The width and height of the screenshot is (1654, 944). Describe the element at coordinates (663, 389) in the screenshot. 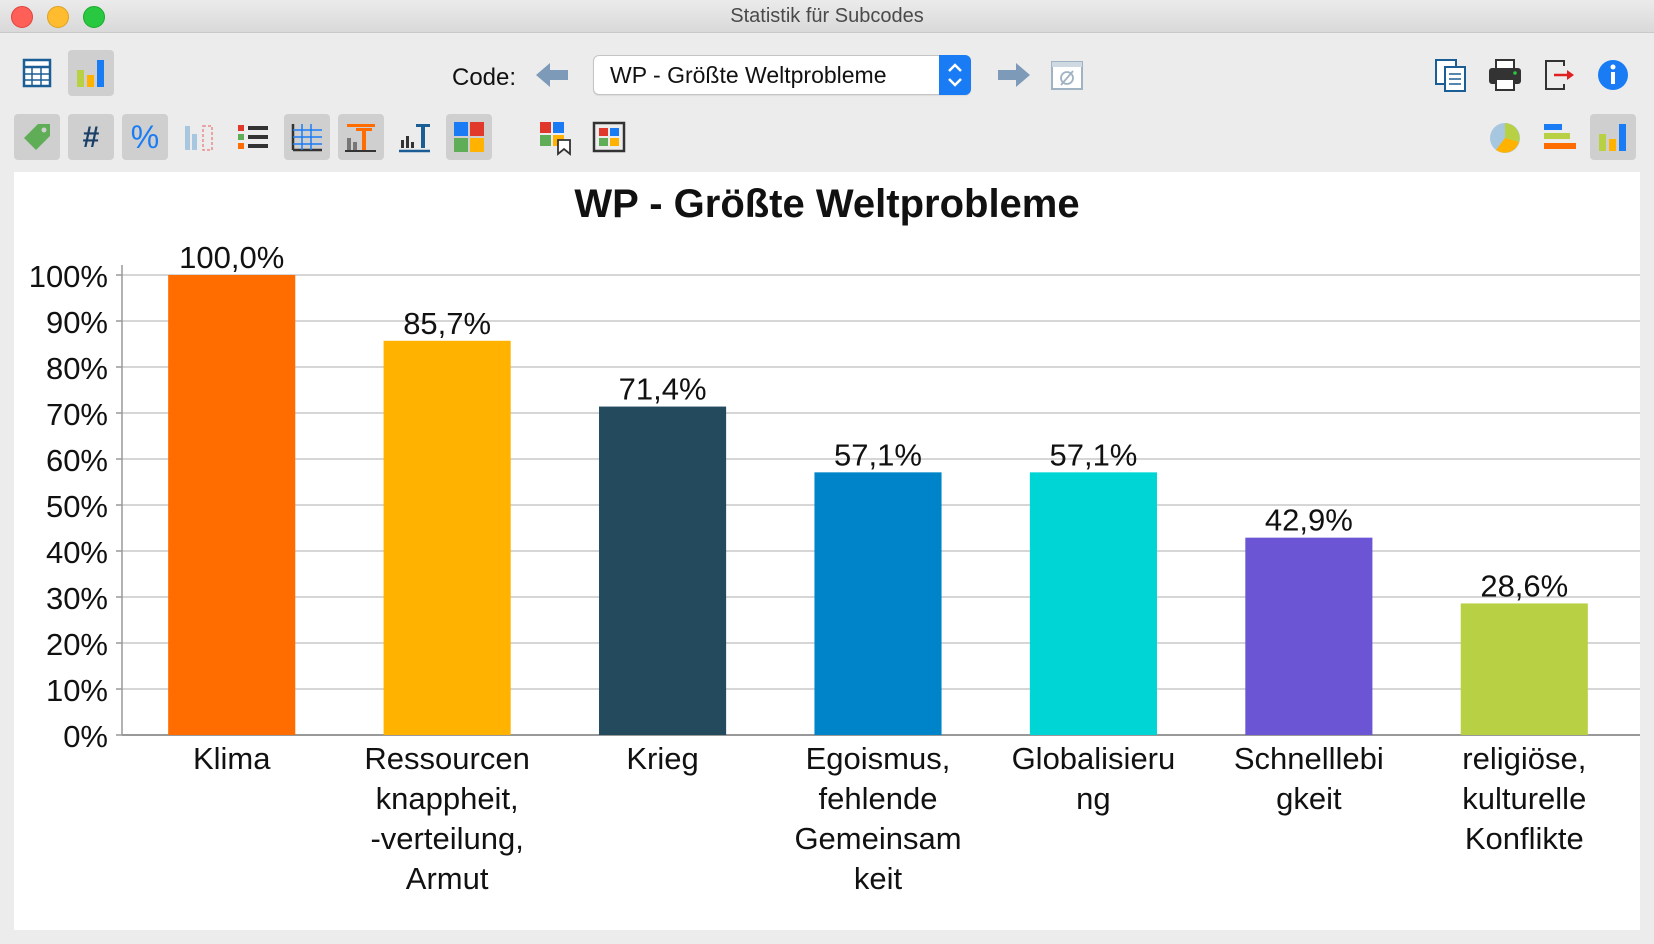

I see `data-label: 71,4%` at that location.